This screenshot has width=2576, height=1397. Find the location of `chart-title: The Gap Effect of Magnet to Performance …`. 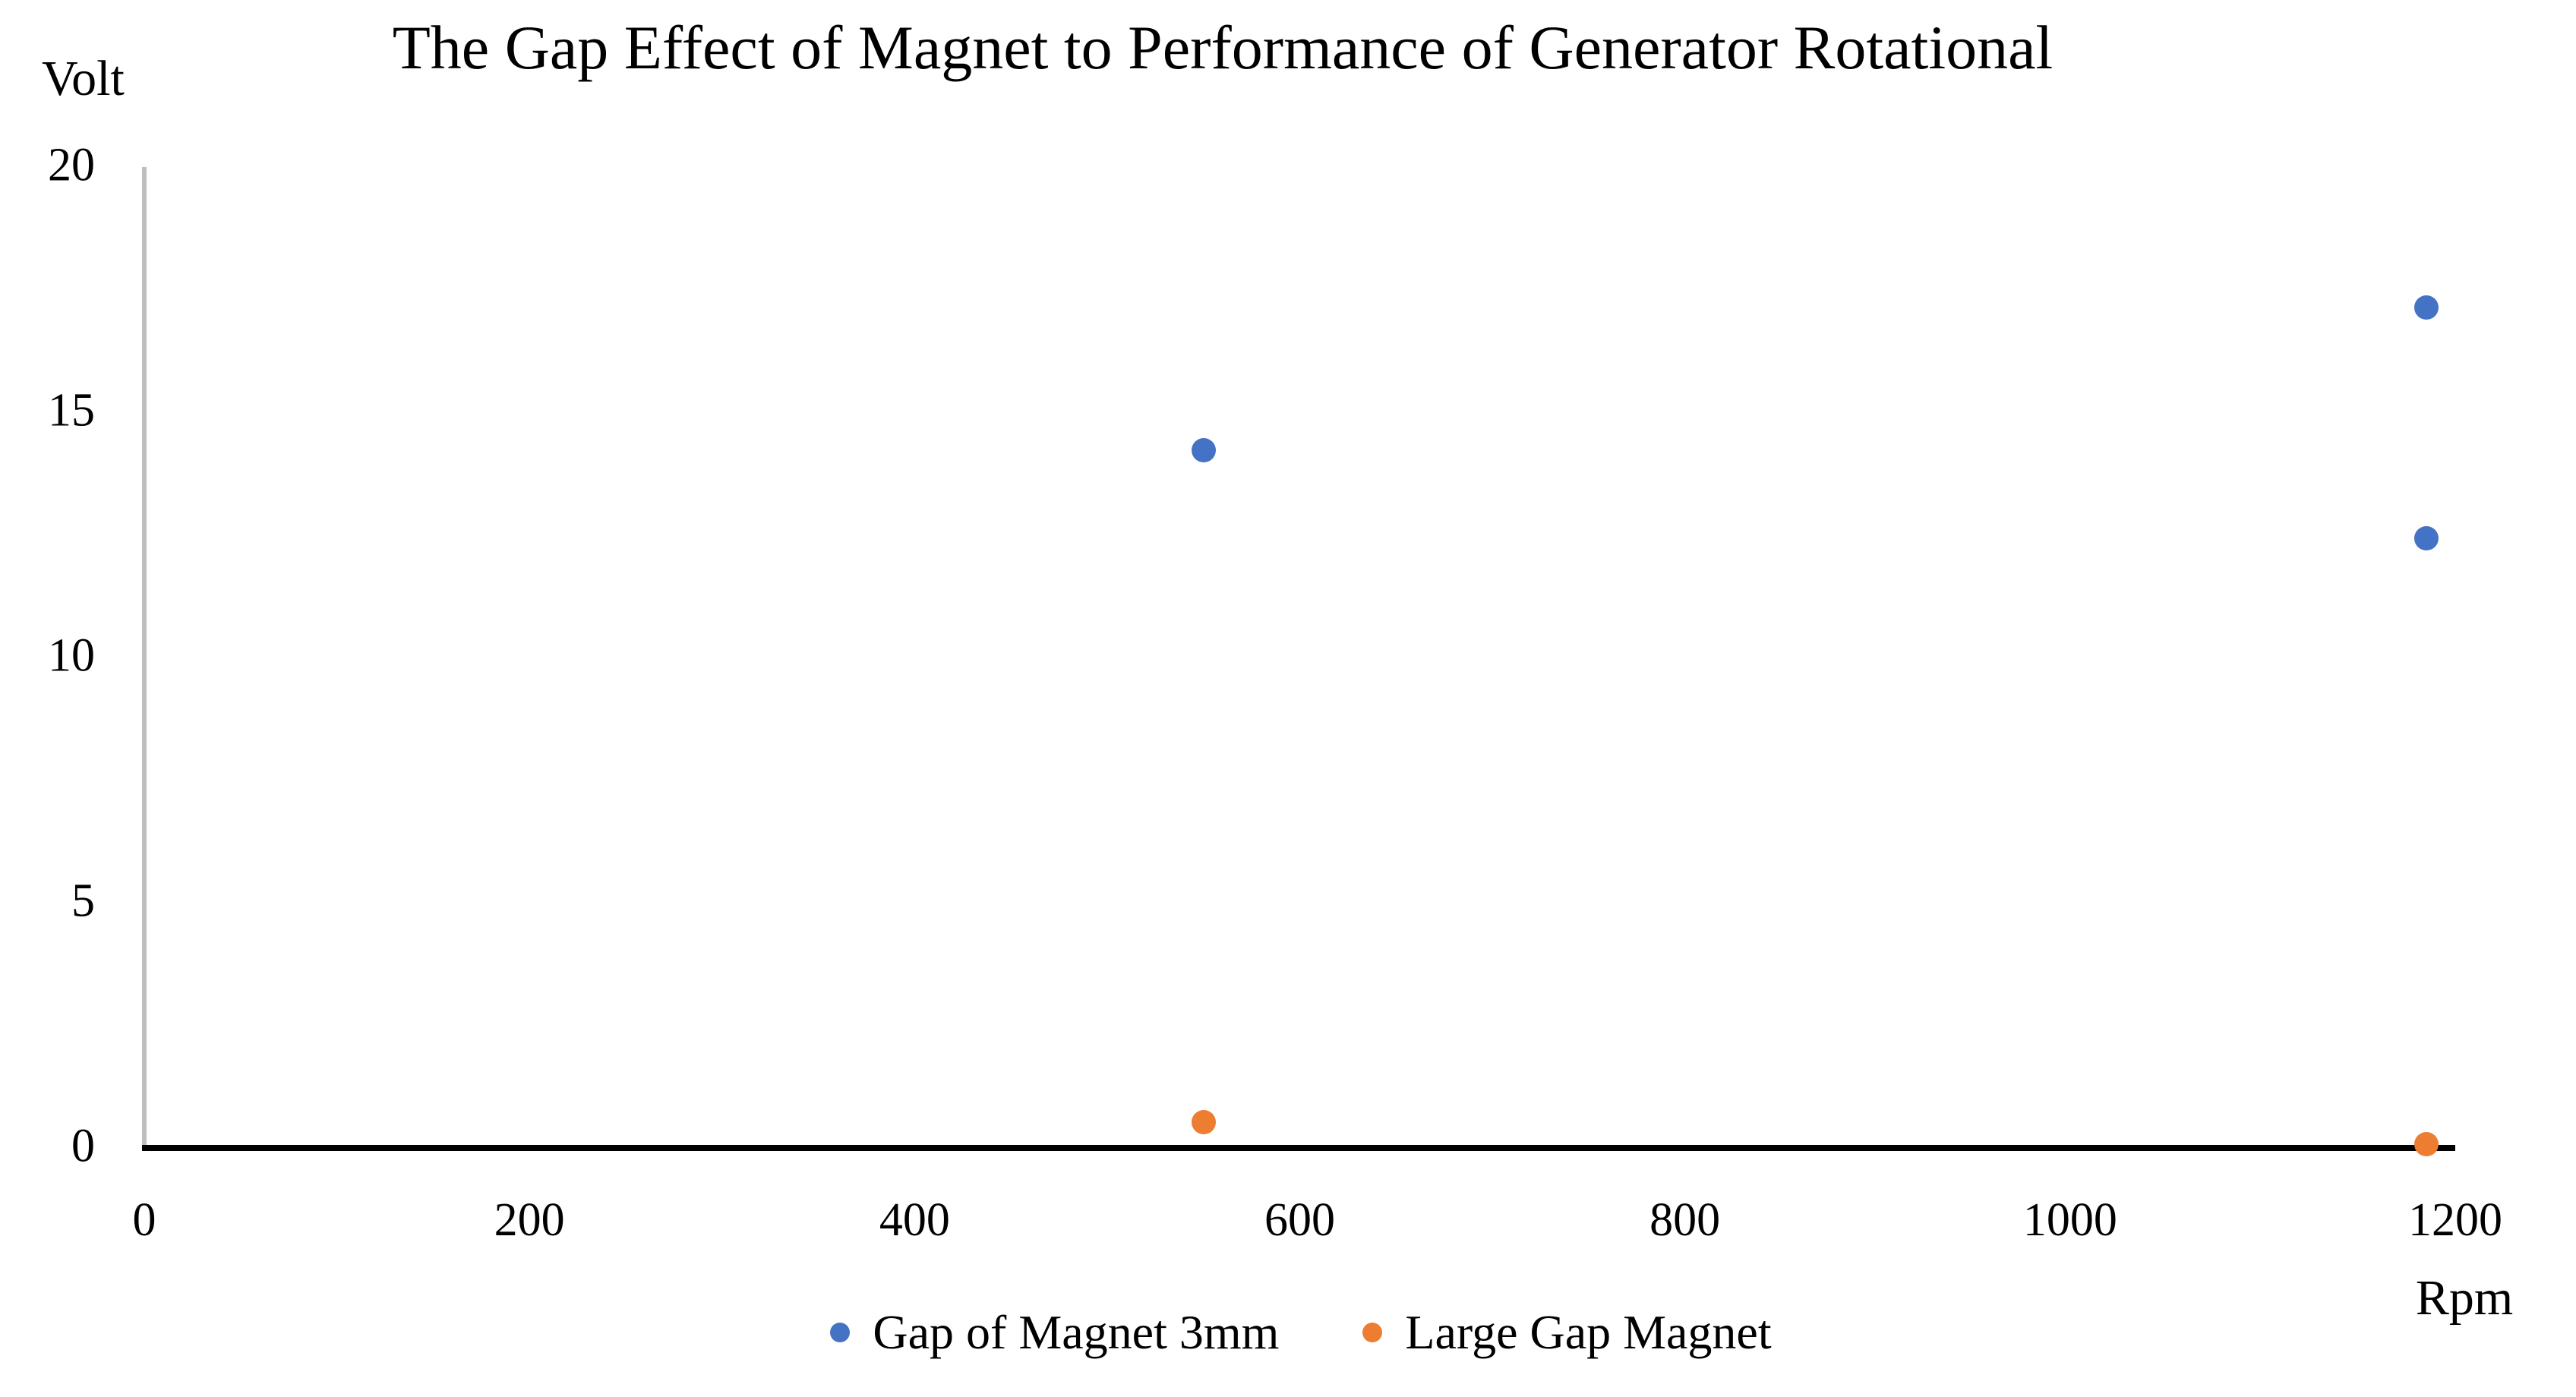

chart-title: The Gap Effect of Magnet to Performance … is located at coordinates (1223, 47).